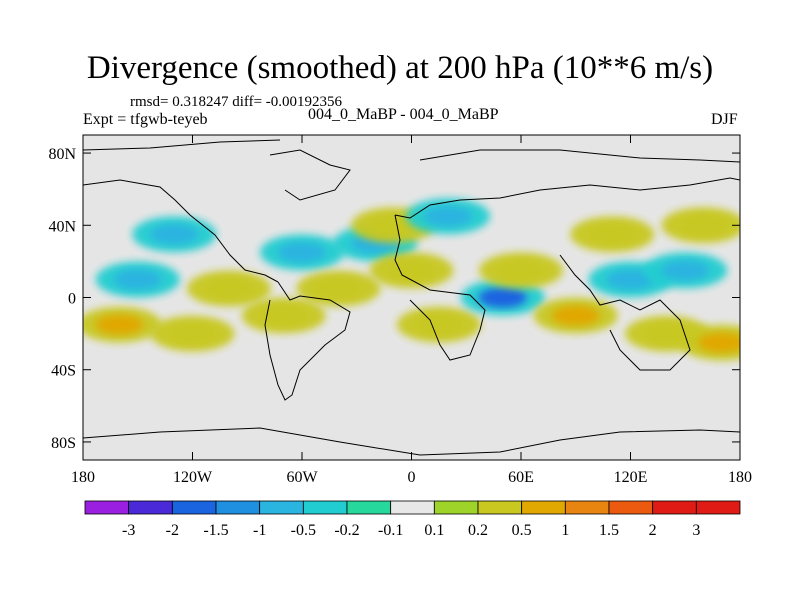 Image resolution: width=800 pixels, height=600 pixels. What do you see at coordinates (403, 114) in the screenshot?
I see `run-label: 004_0_MaBP - 004_0_MaBP` at bounding box center [403, 114].